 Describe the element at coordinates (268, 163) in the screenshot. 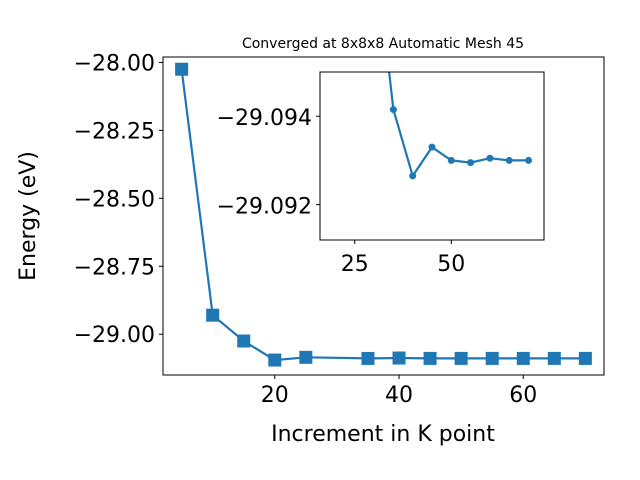

I see `inset-y-ticks: −29.094 −29.092` at that location.